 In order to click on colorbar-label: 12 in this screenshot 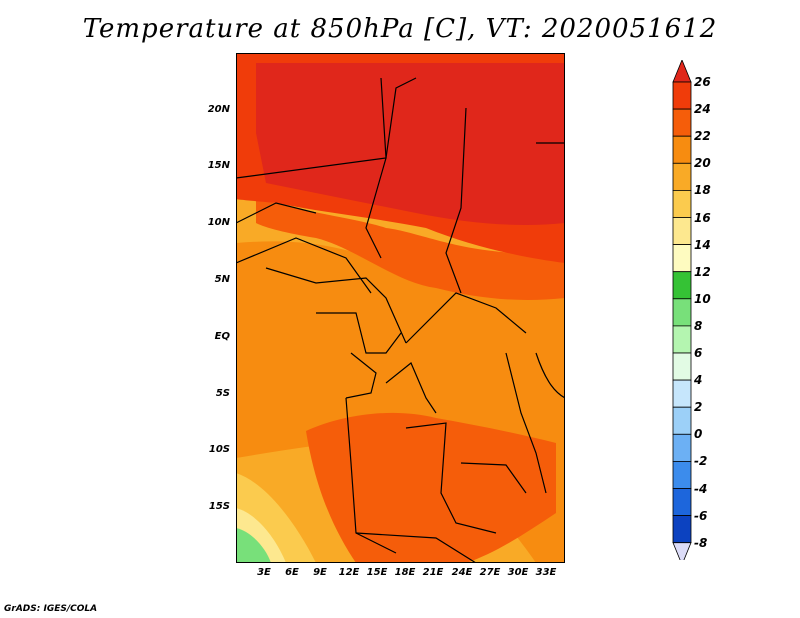, I will do `click(702, 271)`.